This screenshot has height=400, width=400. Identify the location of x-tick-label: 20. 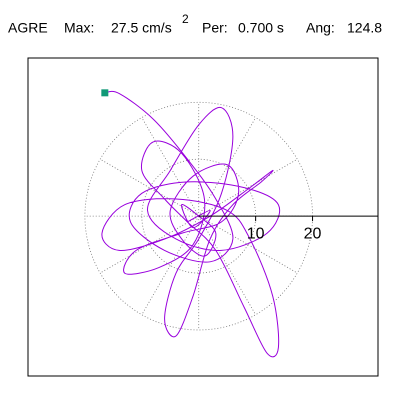
(313, 233).